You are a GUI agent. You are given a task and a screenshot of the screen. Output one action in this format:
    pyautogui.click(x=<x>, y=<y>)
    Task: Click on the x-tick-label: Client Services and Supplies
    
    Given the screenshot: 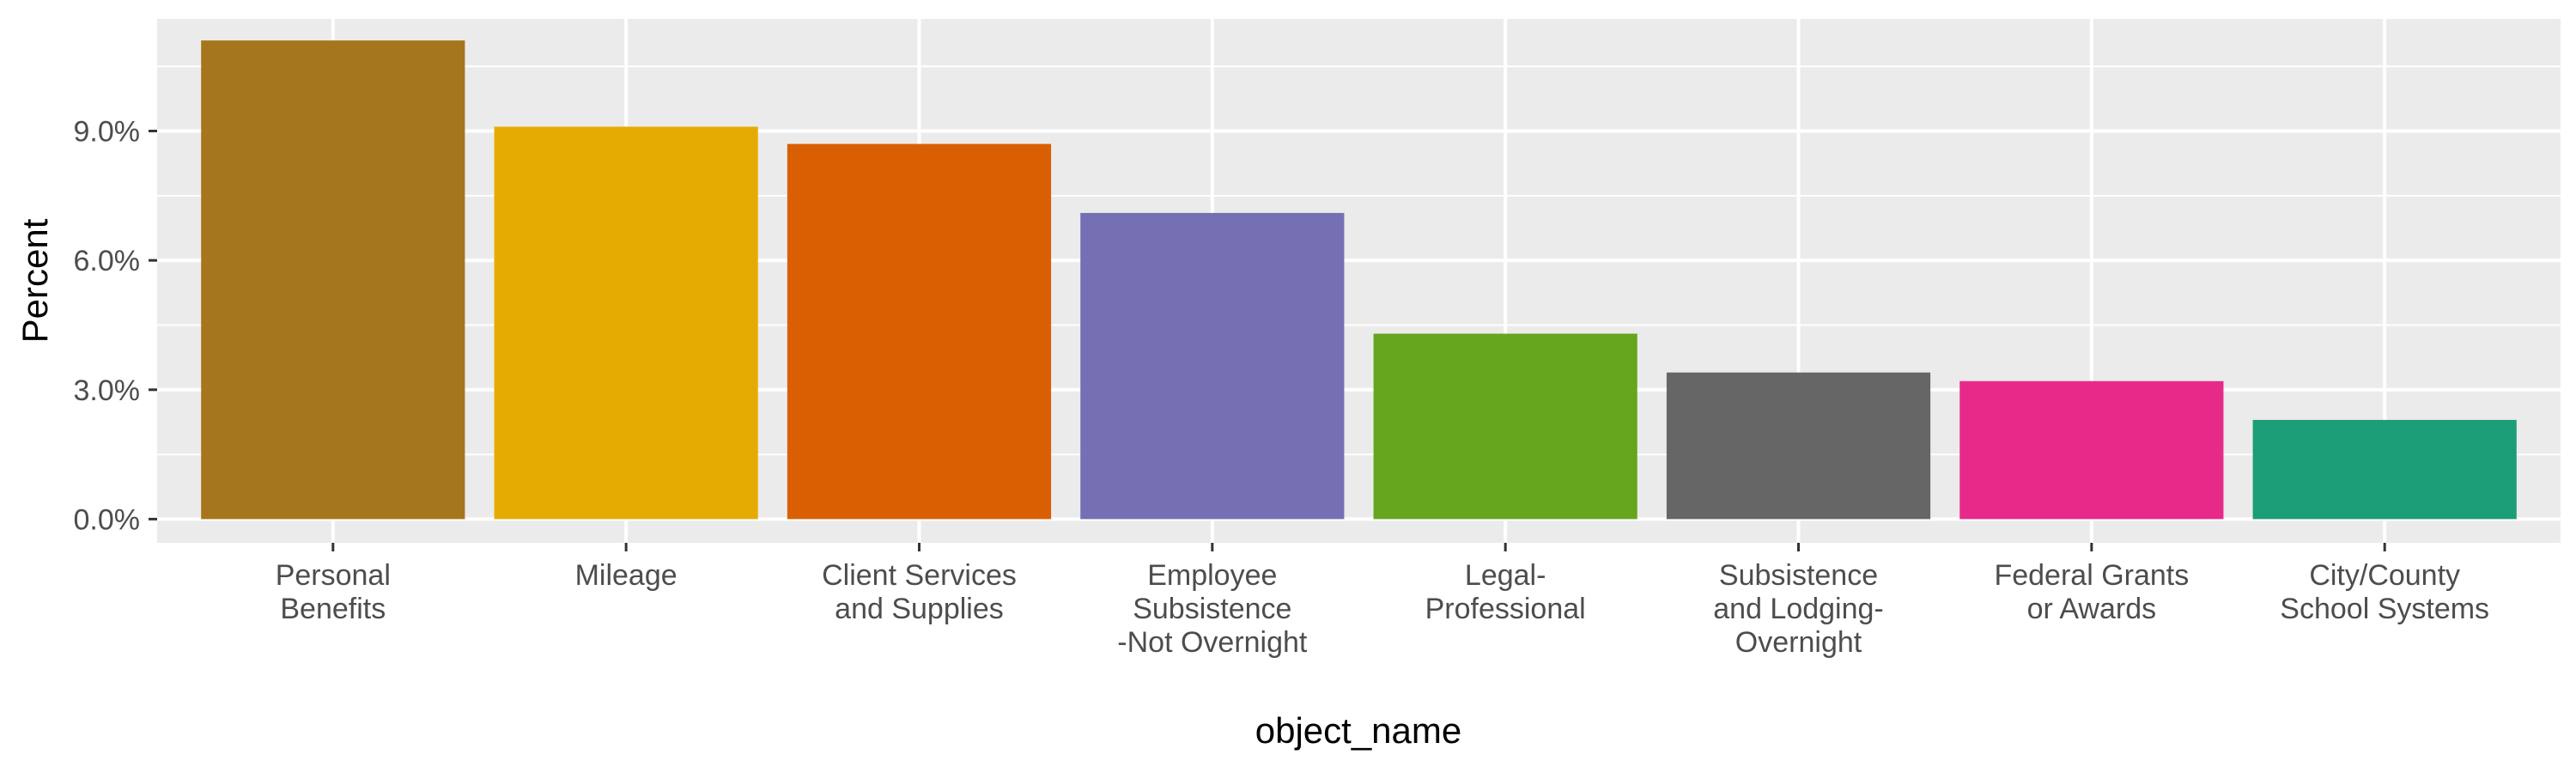 What is the action you would take?
    pyautogui.click(x=919, y=592)
    